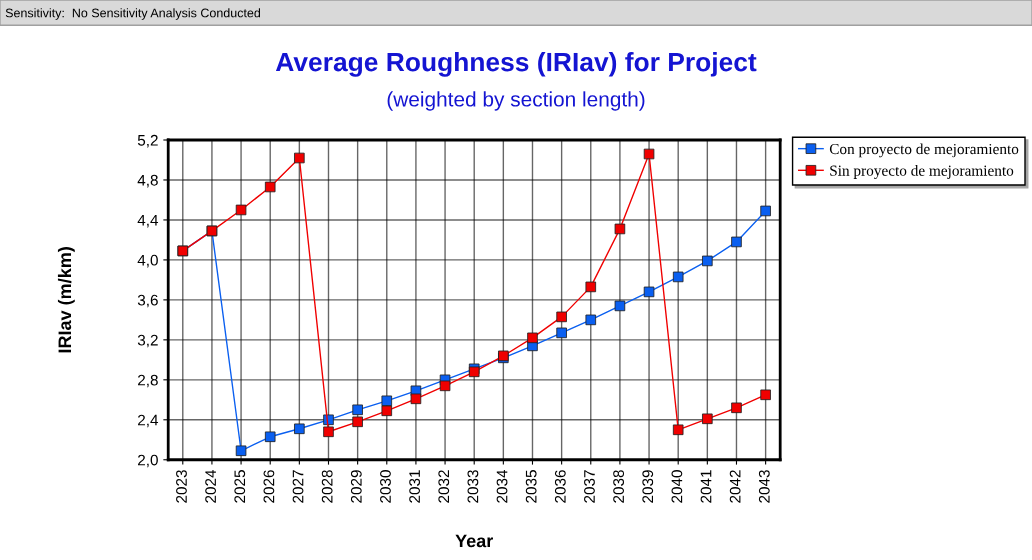 Image resolution: width=1032 pixels, height=560 pixels. I want to click on y-axis-title: IRIav (m/km), so click(66, 300).